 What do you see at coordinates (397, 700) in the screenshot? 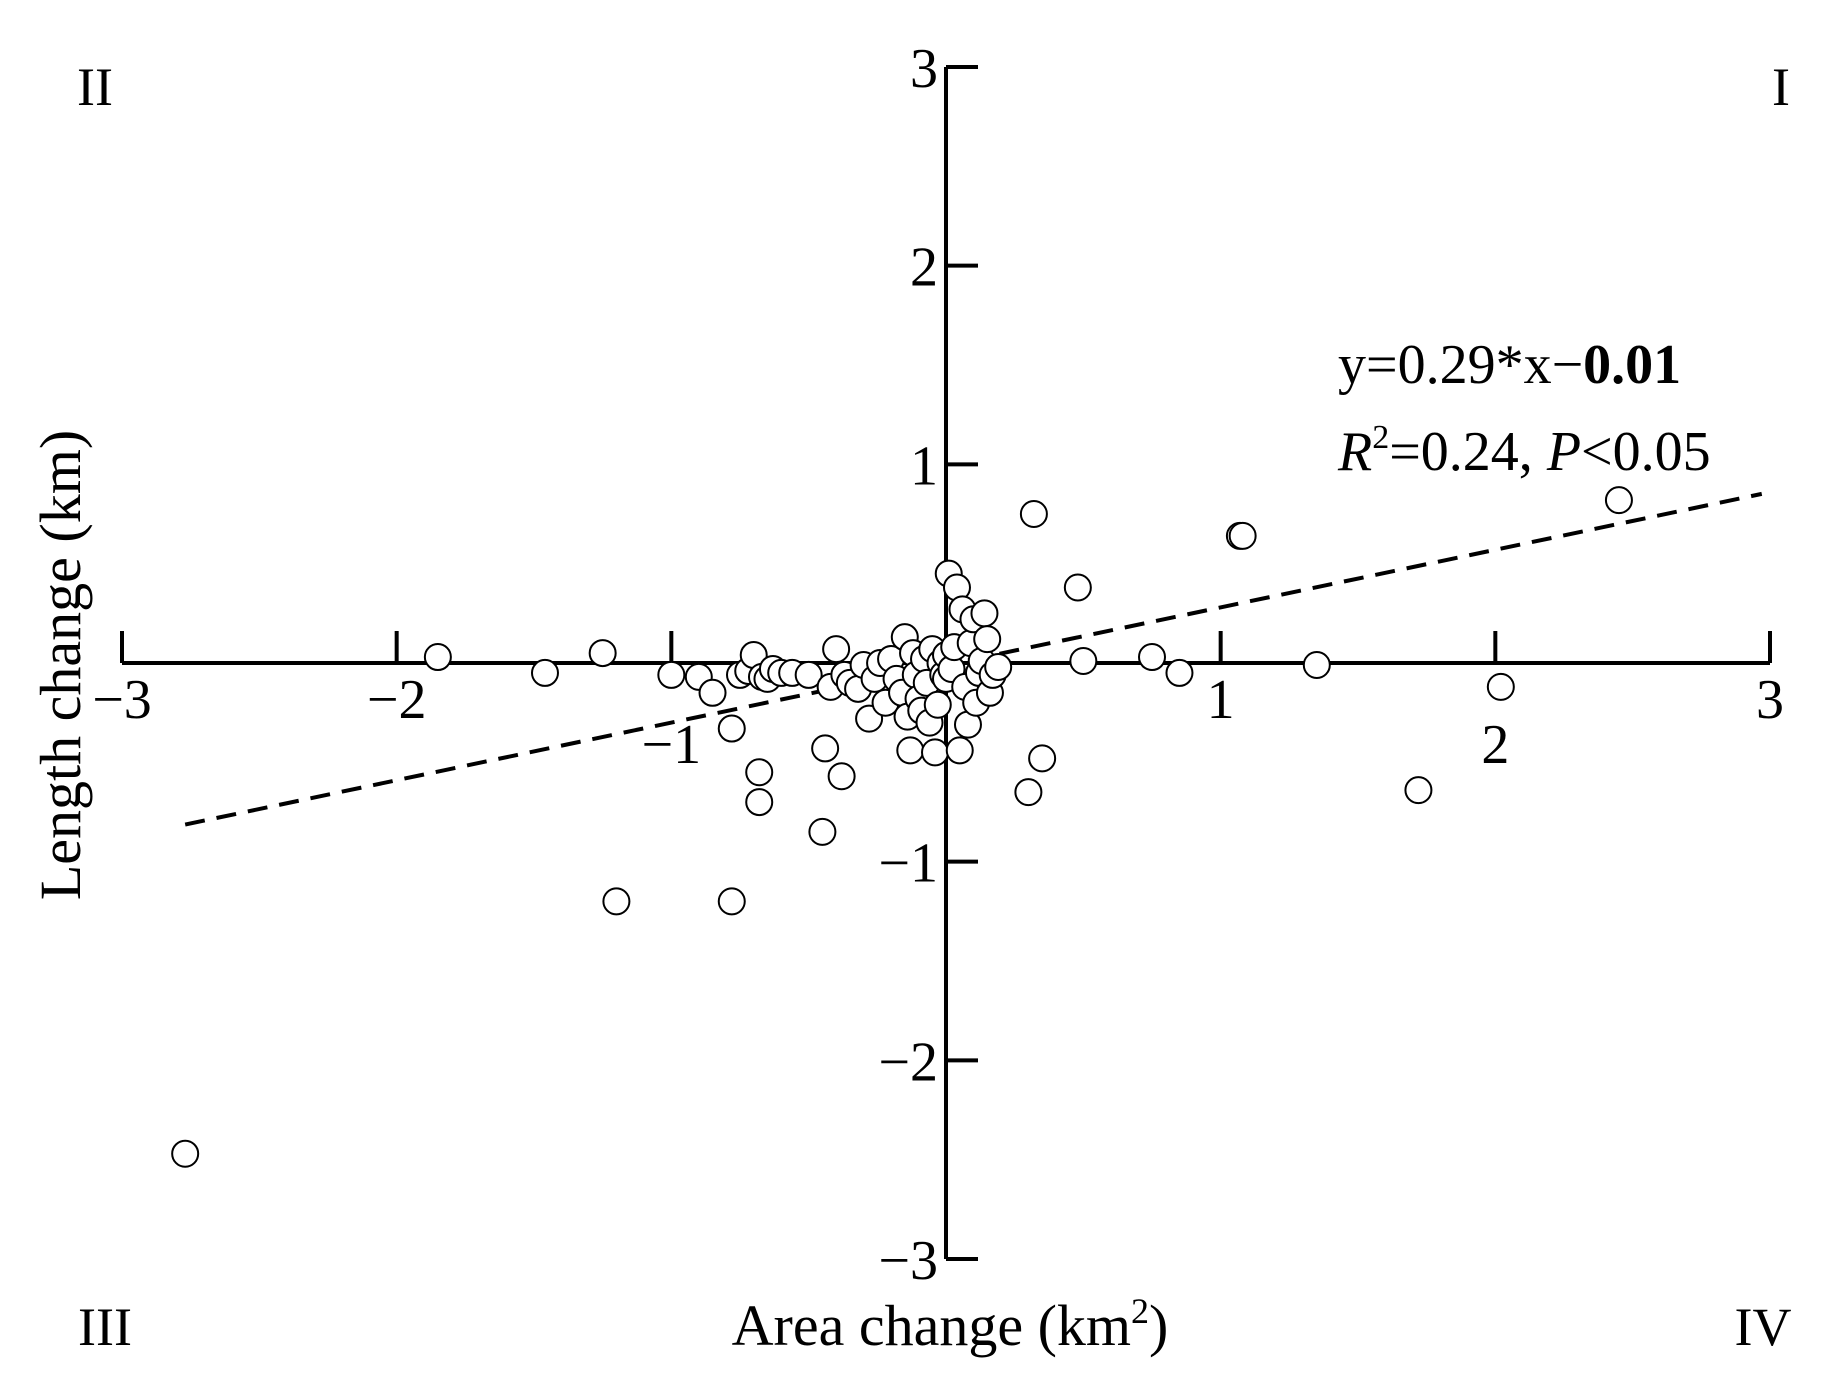
I see `x-tick-label: −2` at bounding box center [397, 700].